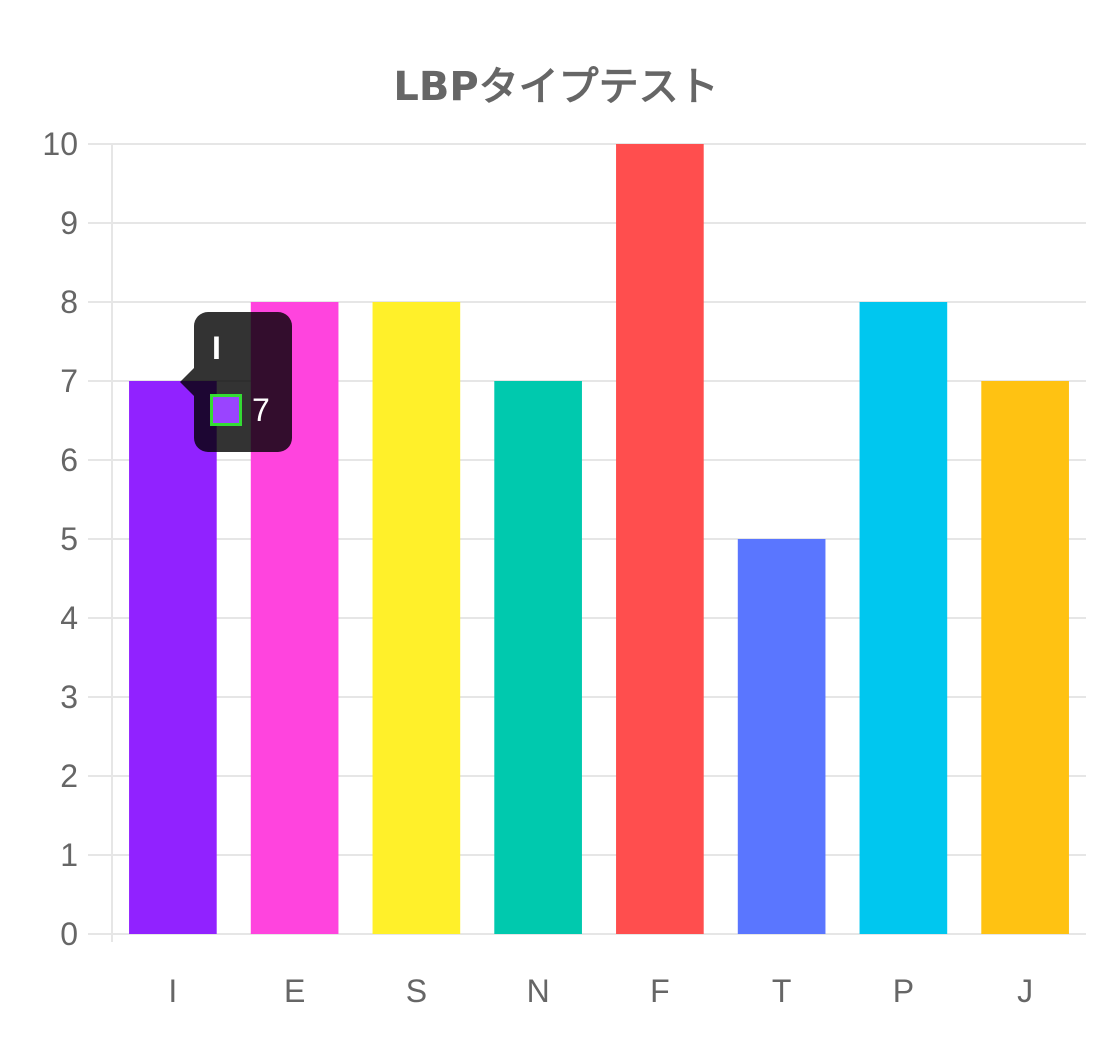 This screenshot has width=1116, height=1050. I want to click on bar-p, so click(903, 618).